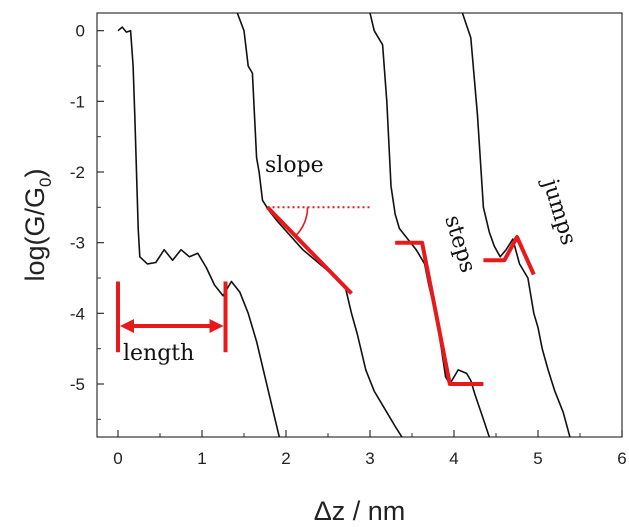 The image size is (629, 527). Describe the element at coordinates (453, 458) in the screenshot. I see `x-tick-label: 4` at that location.